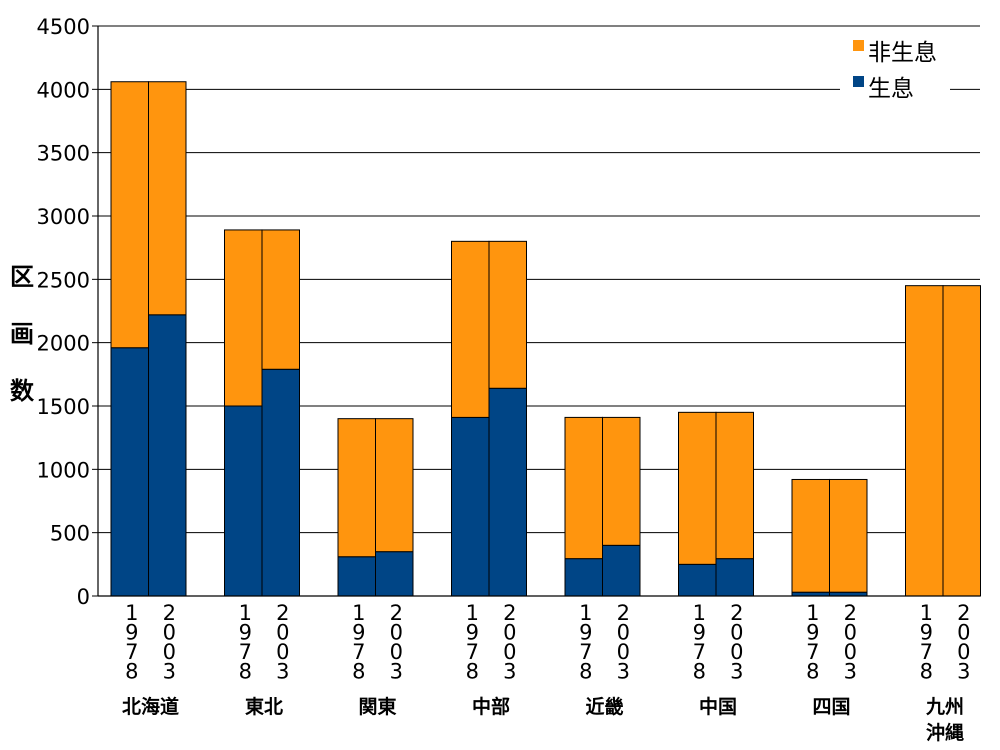 This screenshot has width=1000, height=750. Describe the element at coordinates (150, 706) in the screenshot. I see `x-region-label: 北海道` at that location.